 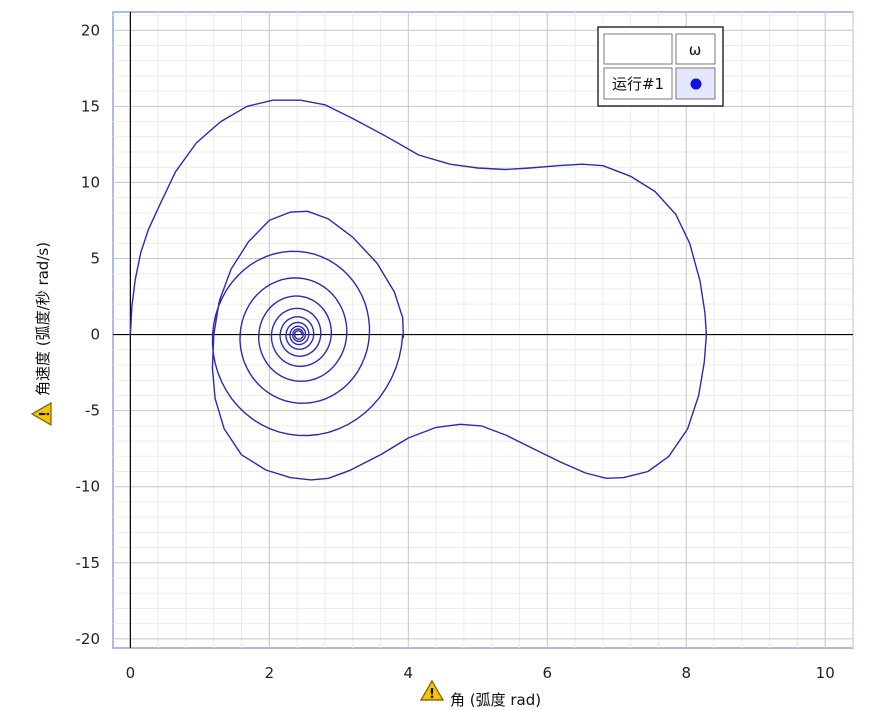 I want to click on y-tick-label: -20, so click(x=88, y=639).